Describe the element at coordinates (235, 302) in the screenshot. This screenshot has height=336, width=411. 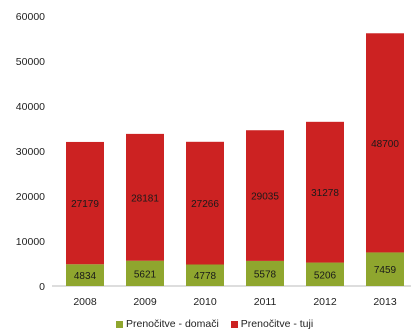
I see `x-axis: 2008 2009 2010 2011 2012 2013` at that location.